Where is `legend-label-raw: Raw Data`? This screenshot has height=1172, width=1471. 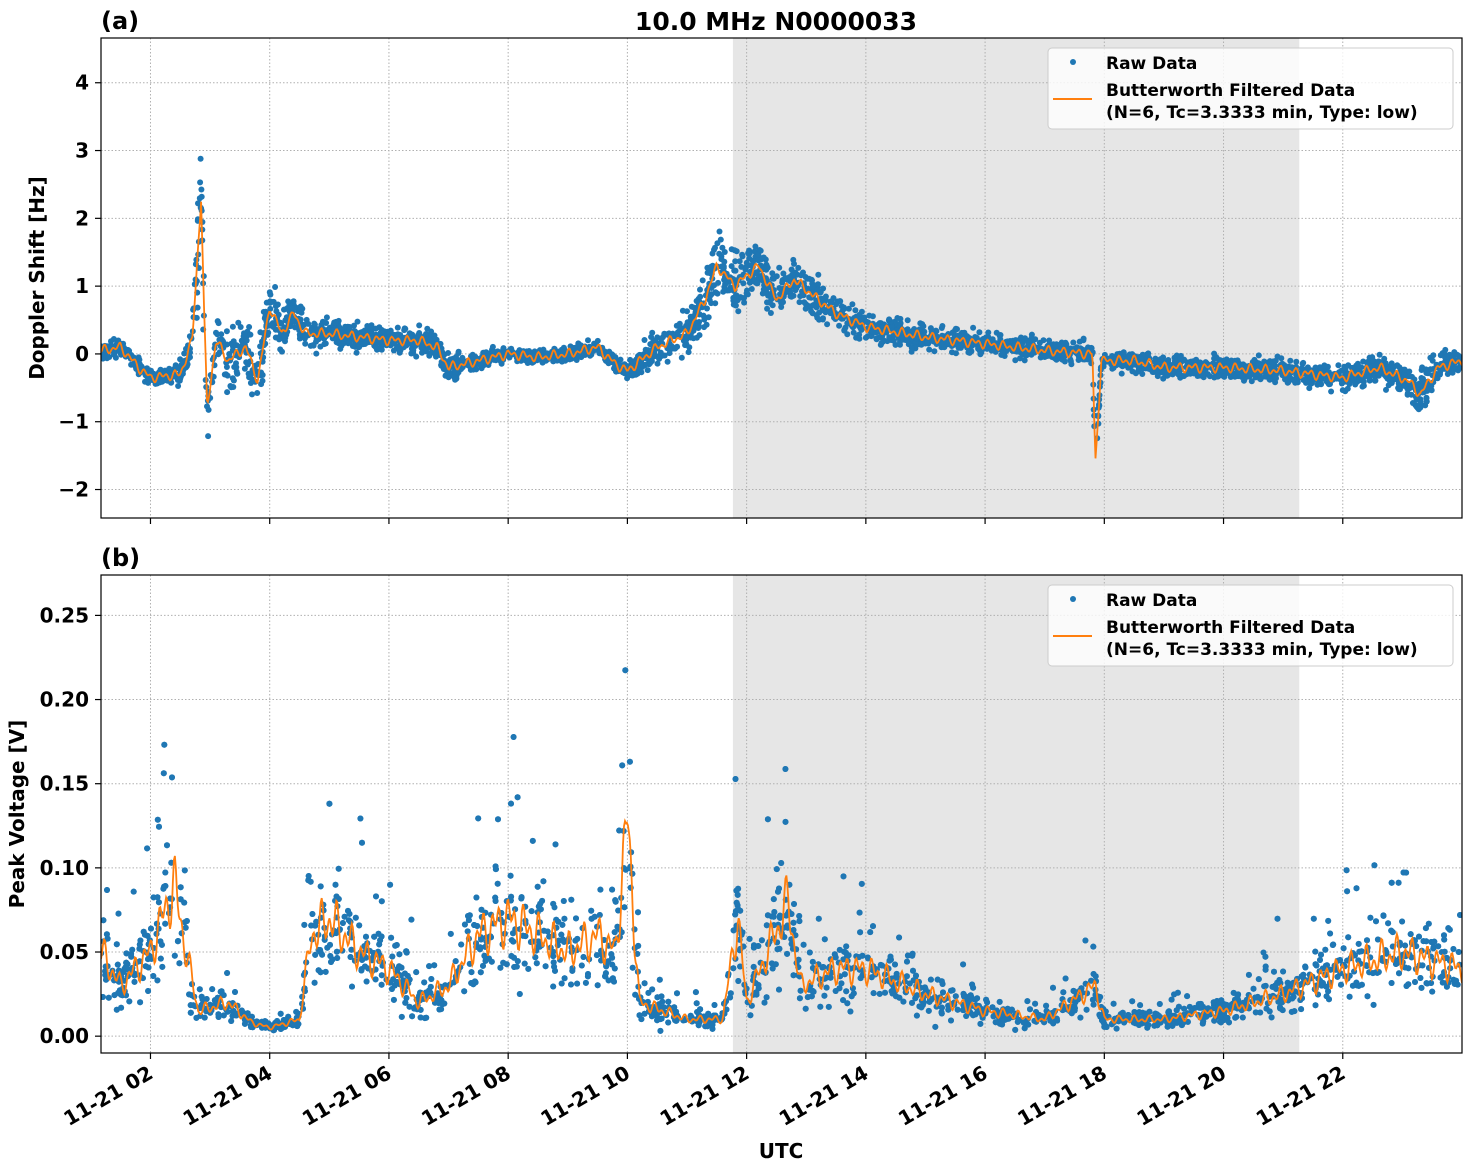
legend-label-raw: Raw Data is located at coordinates (1151, 64).